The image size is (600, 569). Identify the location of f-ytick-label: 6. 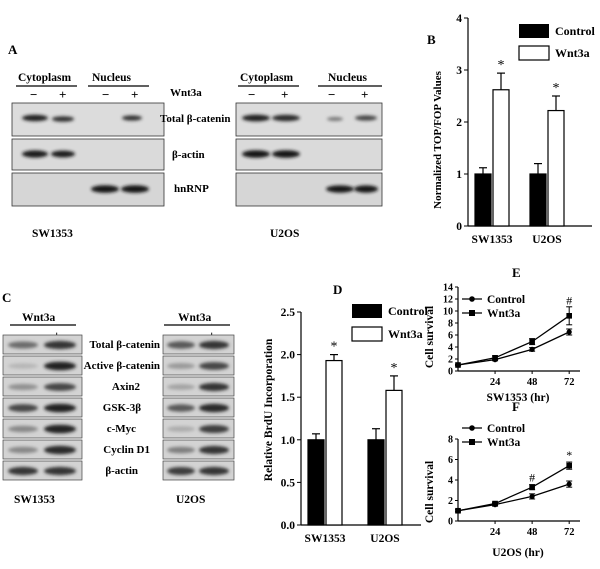
(450, 460).